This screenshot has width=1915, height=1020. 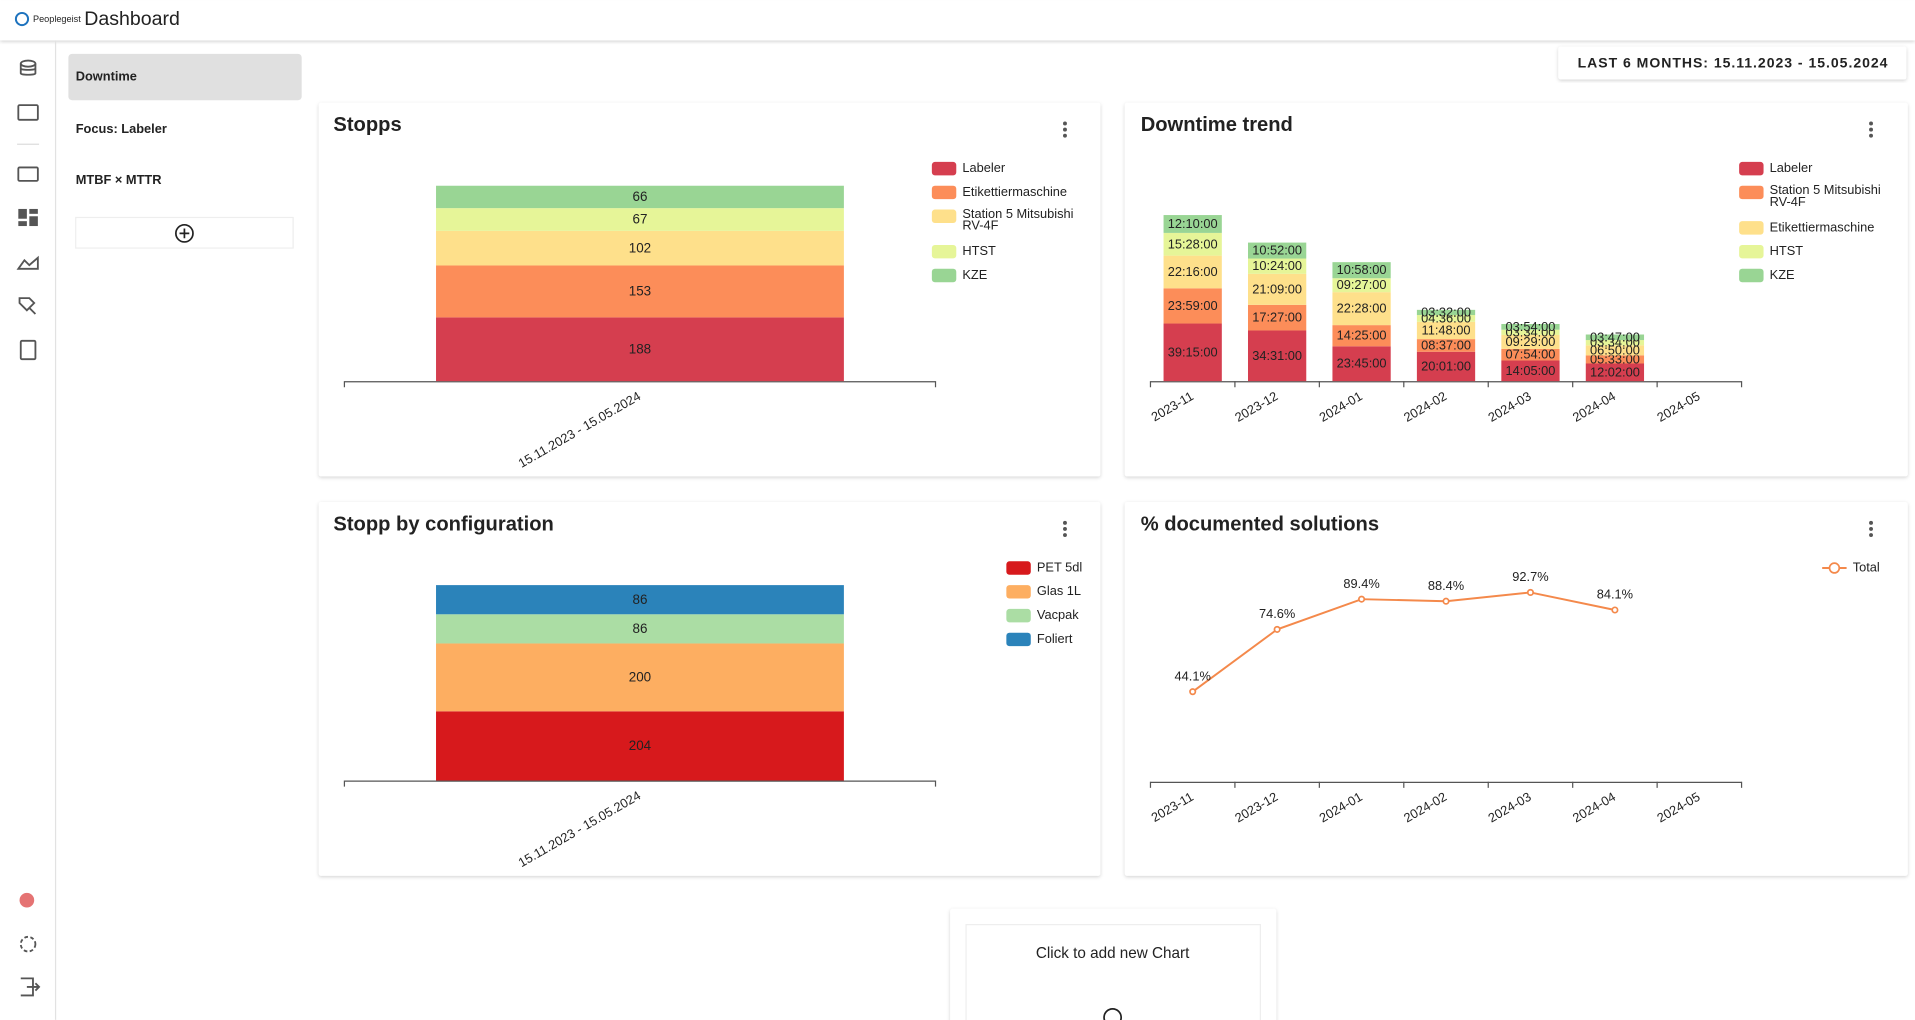 What do you see at coordinates (1055, 638) in the screenshot?
I see `legend-label: Foliert` at bounding box center [1055, 638].